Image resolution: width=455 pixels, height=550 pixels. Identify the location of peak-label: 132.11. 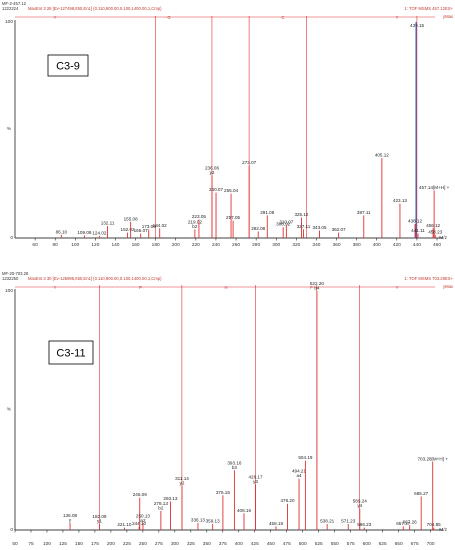
(108, 223).